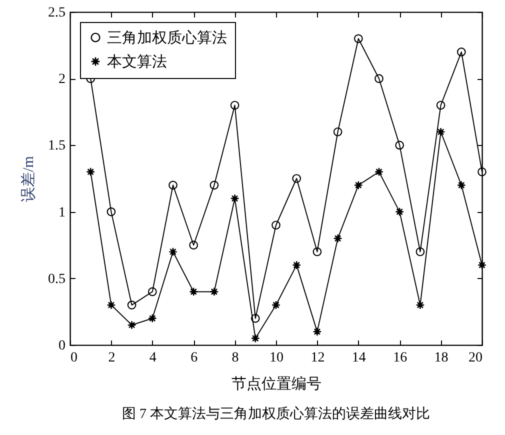  I want to click on x-tick-label: 8, so click(235, 358).